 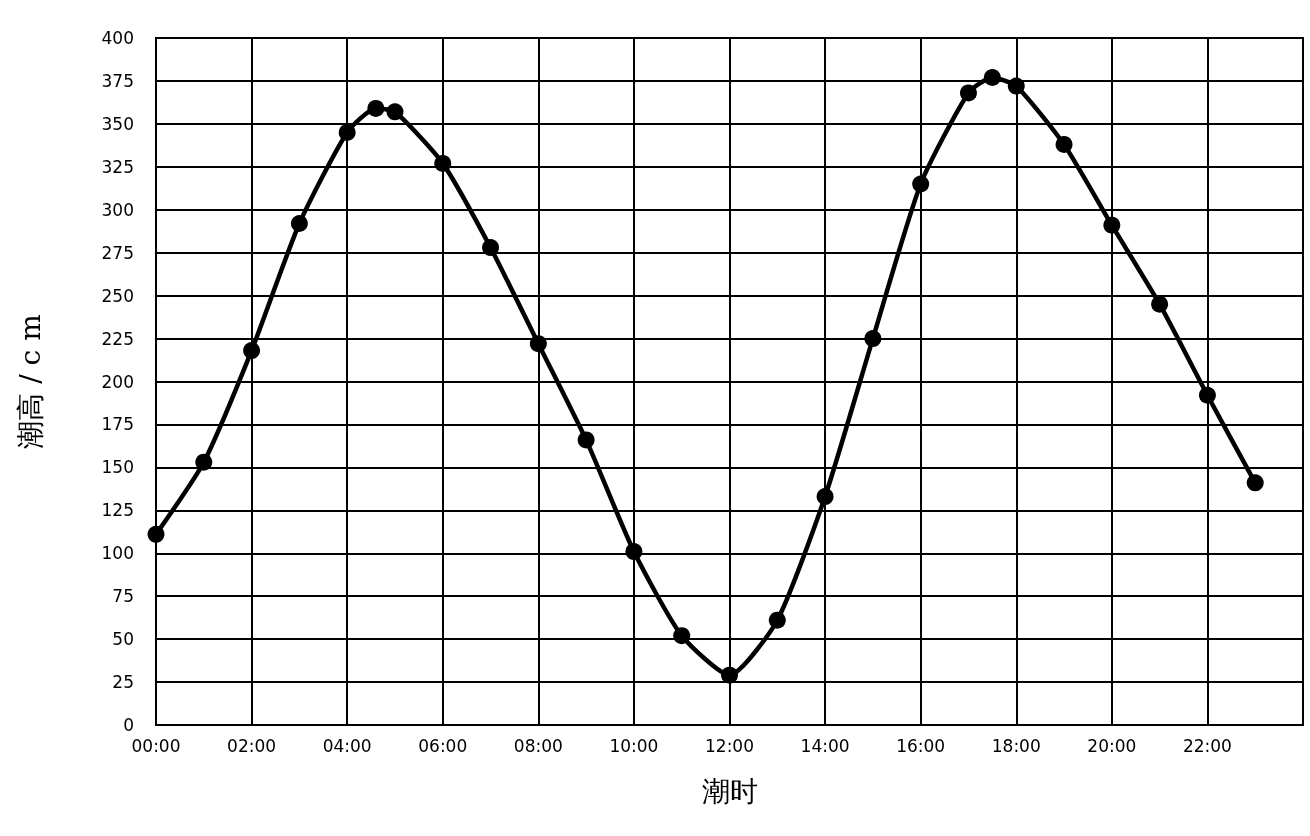 What do you see at coordinates (128, 725) in the screenshot?
I see `y-tick-label: 0` at bounding box center [128, 725].